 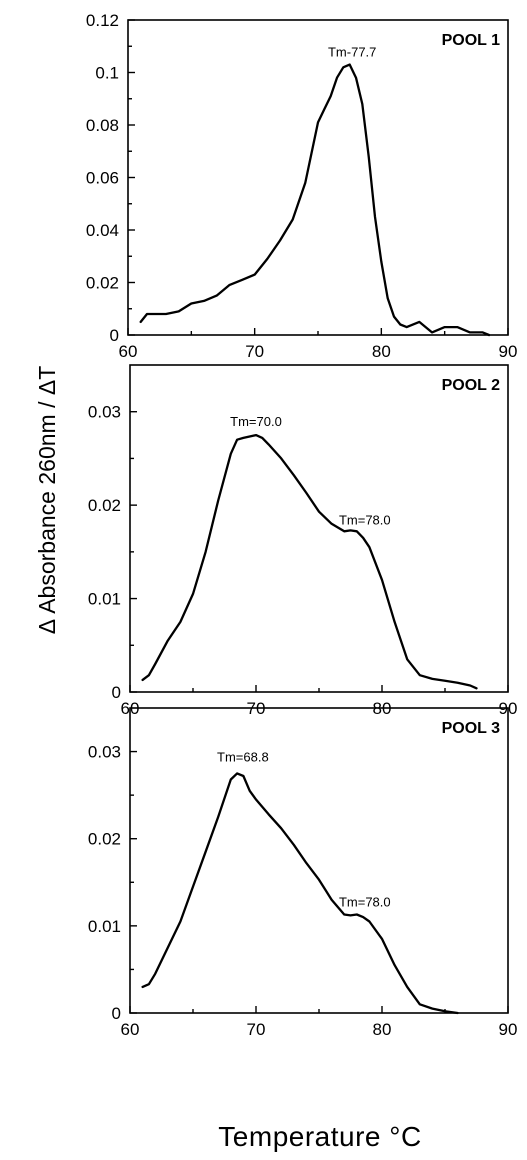 I want to click on panel-title: POOL 2, so click(x=471, y=385).